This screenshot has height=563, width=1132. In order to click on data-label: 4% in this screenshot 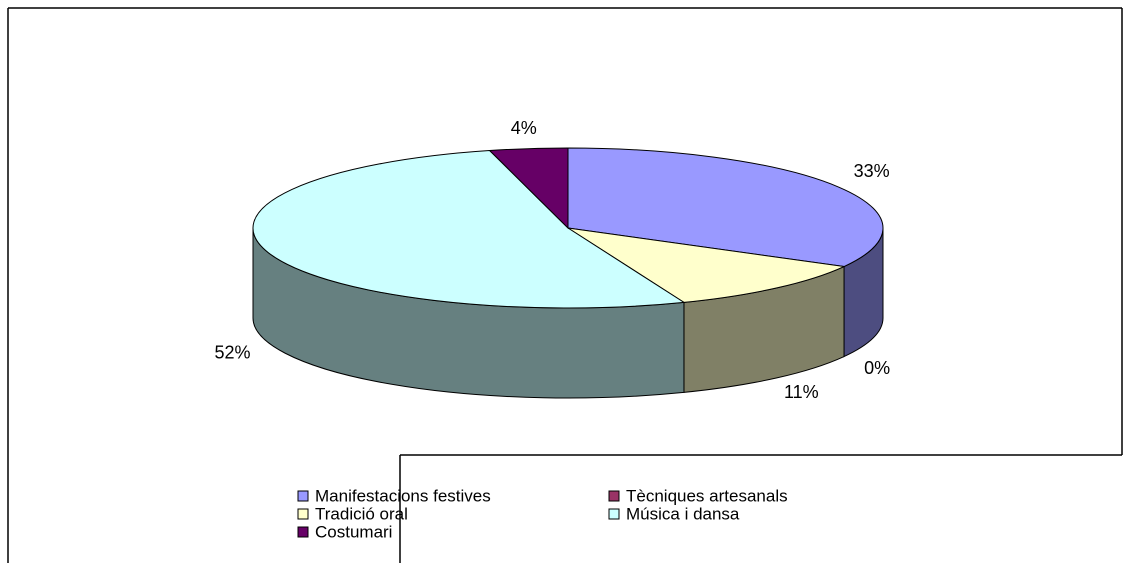, I will do `click(524, 128)`.